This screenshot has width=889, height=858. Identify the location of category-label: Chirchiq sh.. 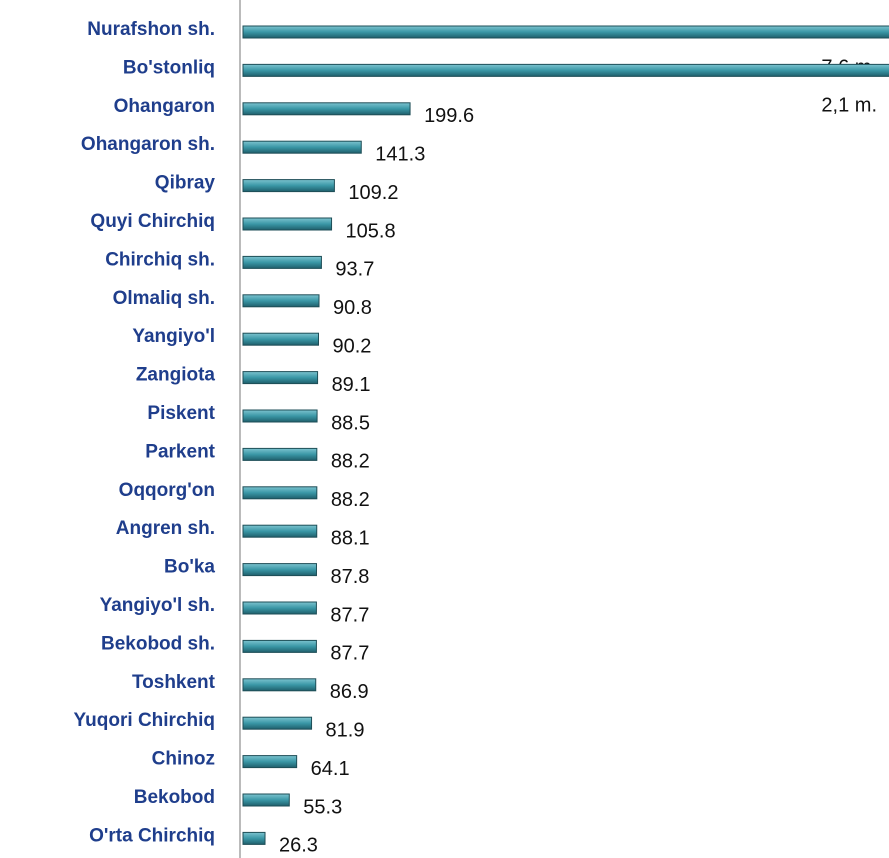
(160, 259).